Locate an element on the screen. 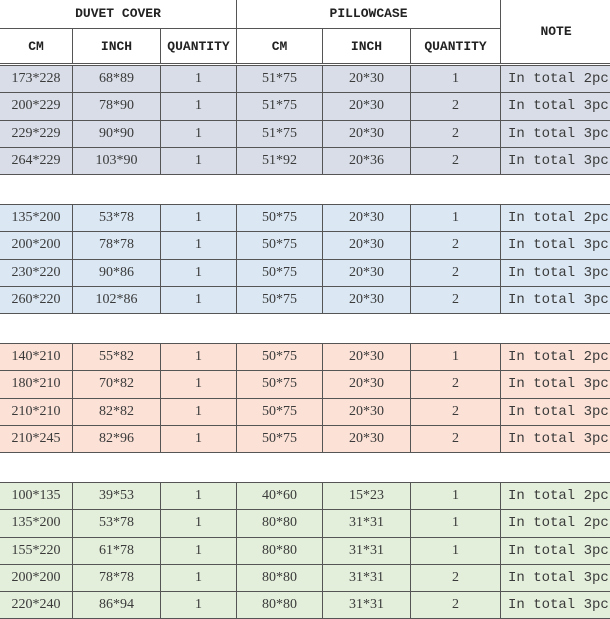  pillow-inch-heading: INCH is located at coordinates (367, 46).